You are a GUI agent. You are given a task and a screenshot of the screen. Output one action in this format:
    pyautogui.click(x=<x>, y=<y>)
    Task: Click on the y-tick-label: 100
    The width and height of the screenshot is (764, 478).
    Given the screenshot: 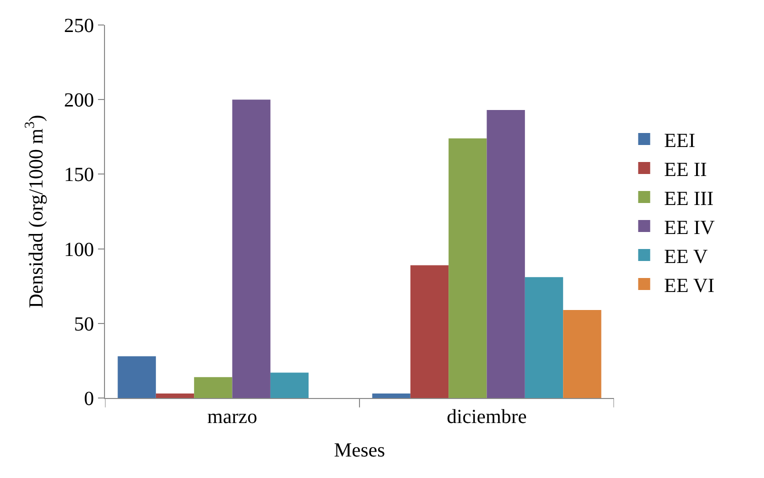 What is the action you would take?
    pyautogui.click(x=79, y=249)
    